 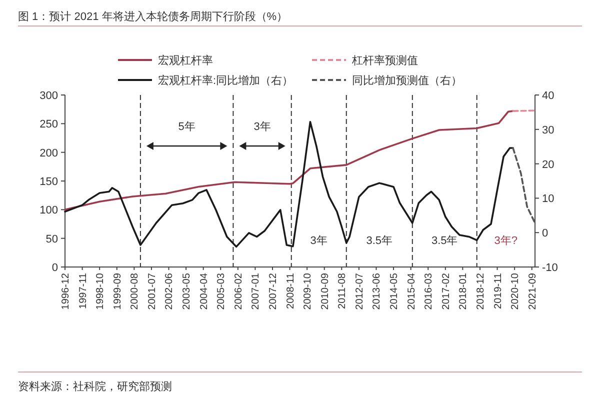 What do you see at coordinates (532, 291) in the screenshot?
I see `x-tick-label: 2021-09` at bounding box center [532, 291].